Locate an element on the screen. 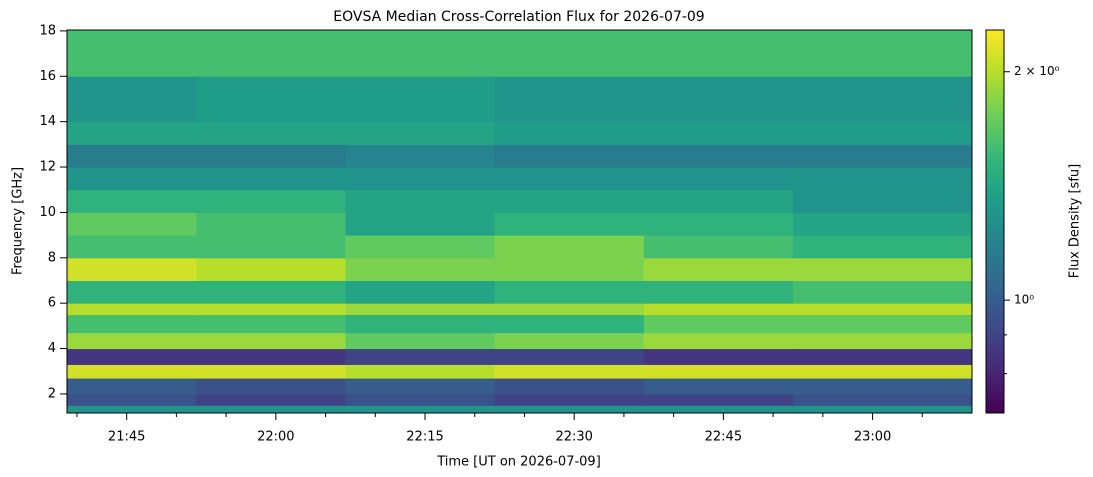  y-tick-label: 14 is located at coordinates (47, 121).